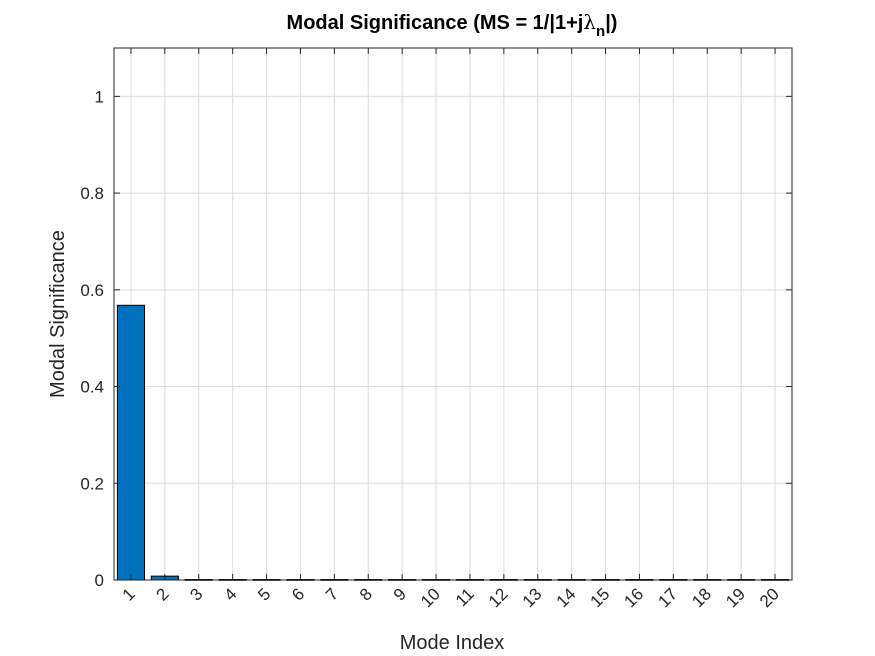 The width and height of the screenshot is (875, 656). I want to click on x-tick-label: 15, so click(600, 597).